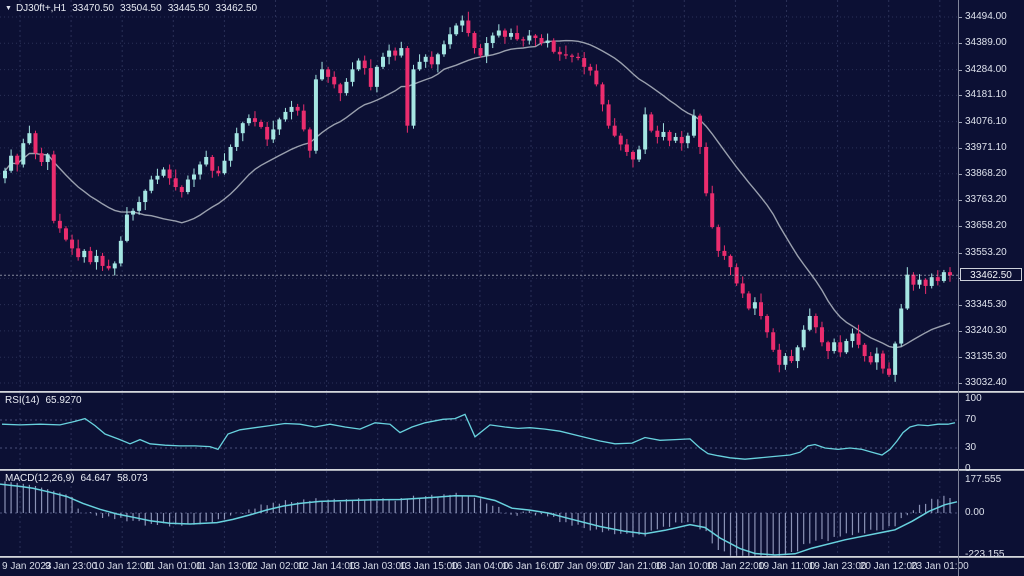 The width and height of the screenshot is (1024, 576). What do you see at coordinates (986, 382) in the screenshot?
I see `price-tick-label: 33032.40` at bounding box center [986, 382].